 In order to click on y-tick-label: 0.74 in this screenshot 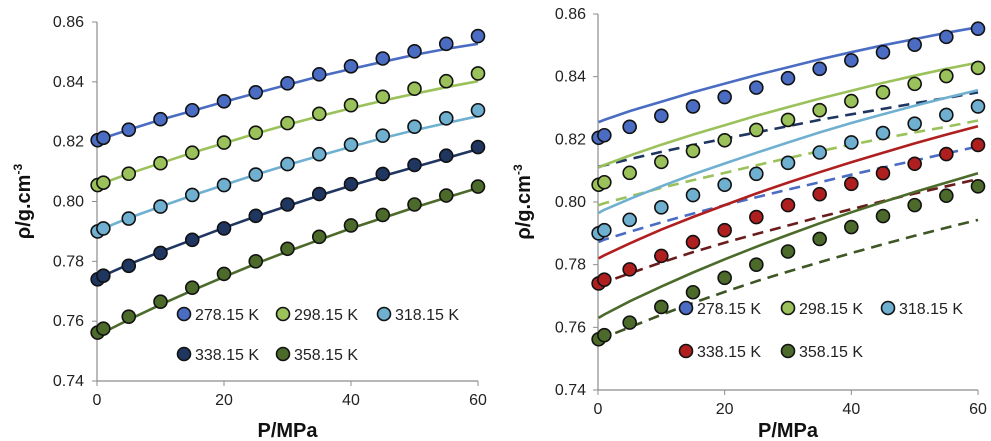, I will do `click(570, 390)`.